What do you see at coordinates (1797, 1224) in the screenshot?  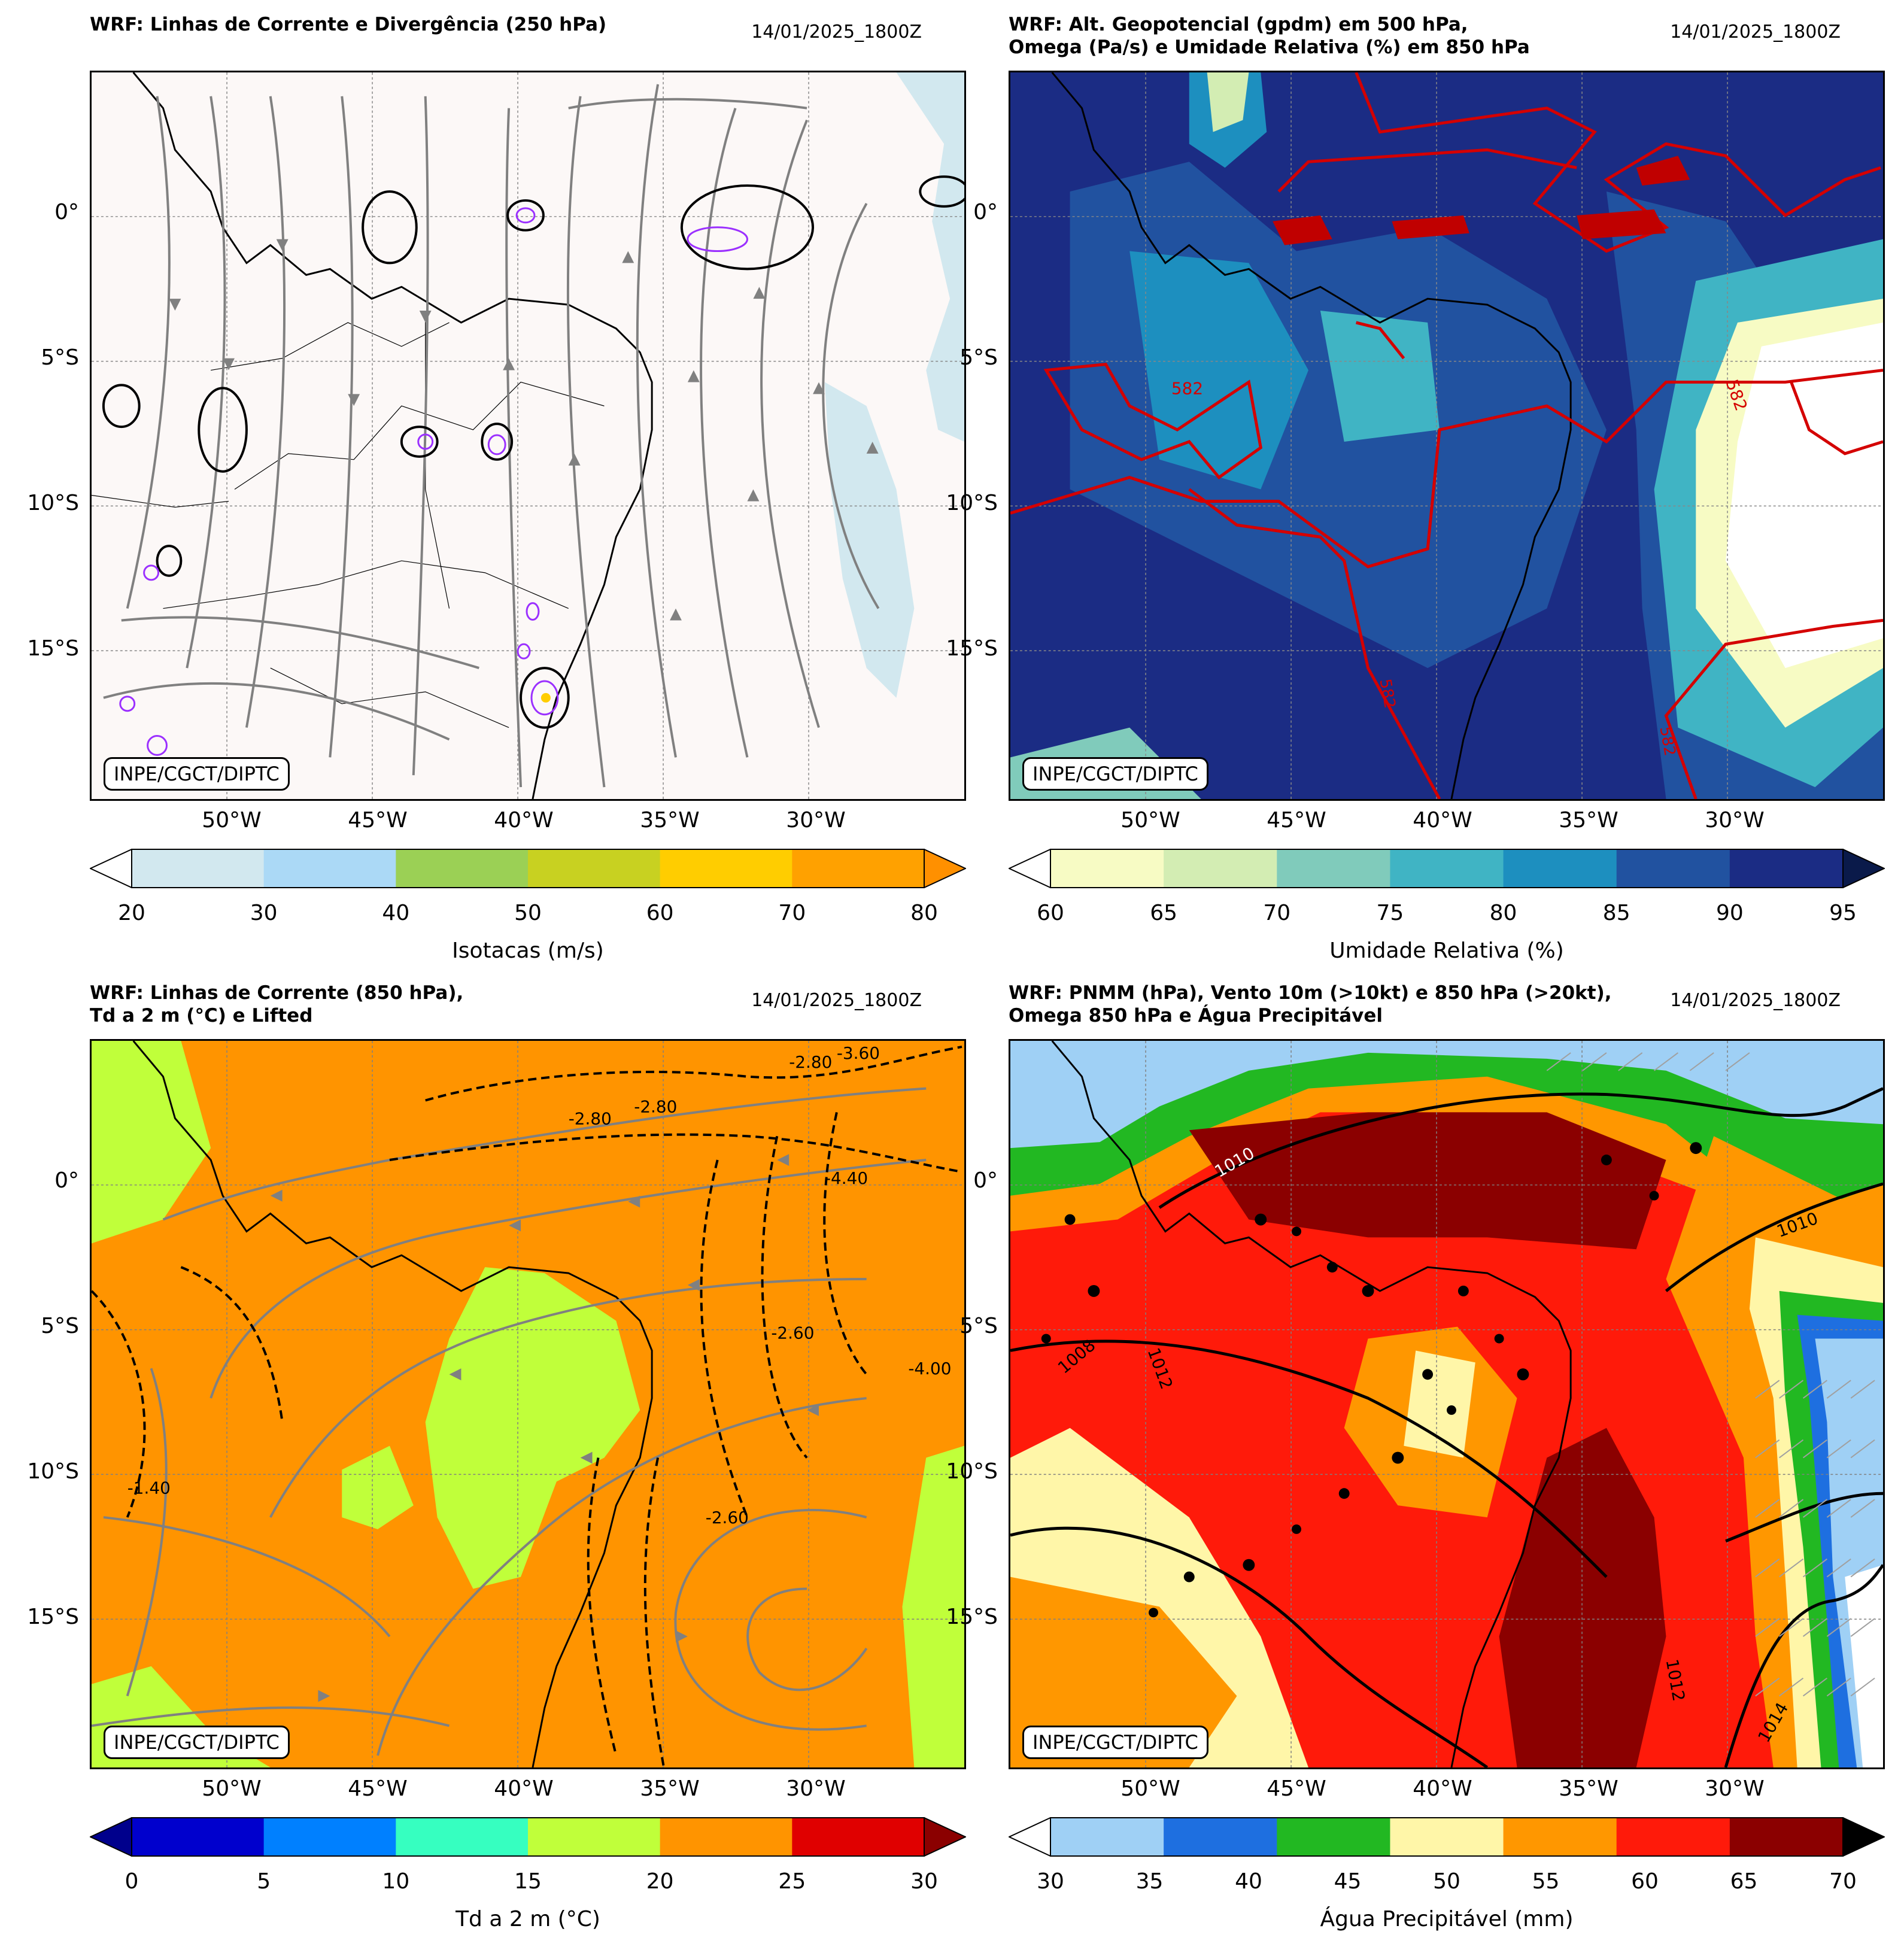 I see `contour-label: 1010` at bounding box center [1797, 1224].